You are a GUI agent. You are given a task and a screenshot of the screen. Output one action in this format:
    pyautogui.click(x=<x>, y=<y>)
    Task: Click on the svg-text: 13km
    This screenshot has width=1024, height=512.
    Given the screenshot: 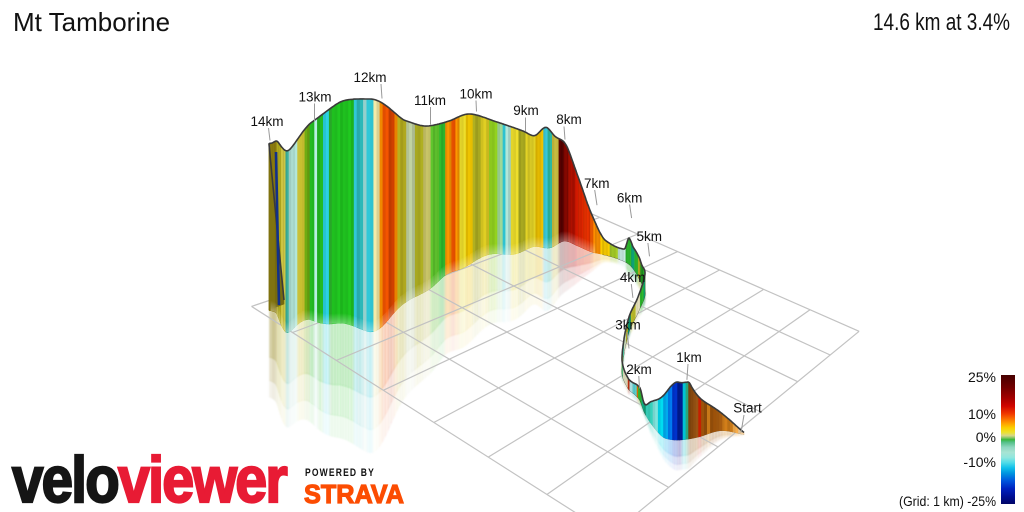 What is the action you would take?
    pyautogui.click(x=314, y=97)
    